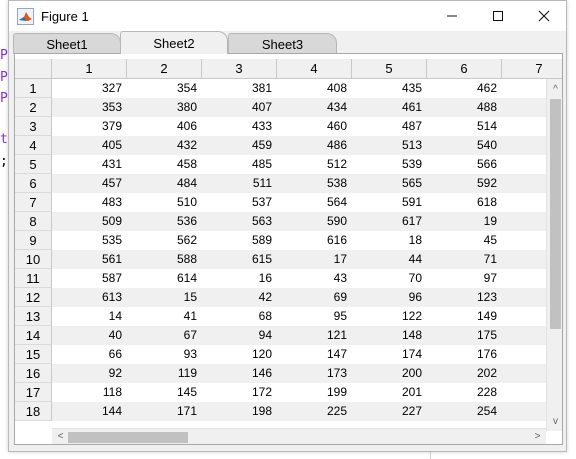 This screenshot has height=459, width=576. Describe the element at coordinates (89, 335) in the screenshot. I see `table-cell: 40` at that location.